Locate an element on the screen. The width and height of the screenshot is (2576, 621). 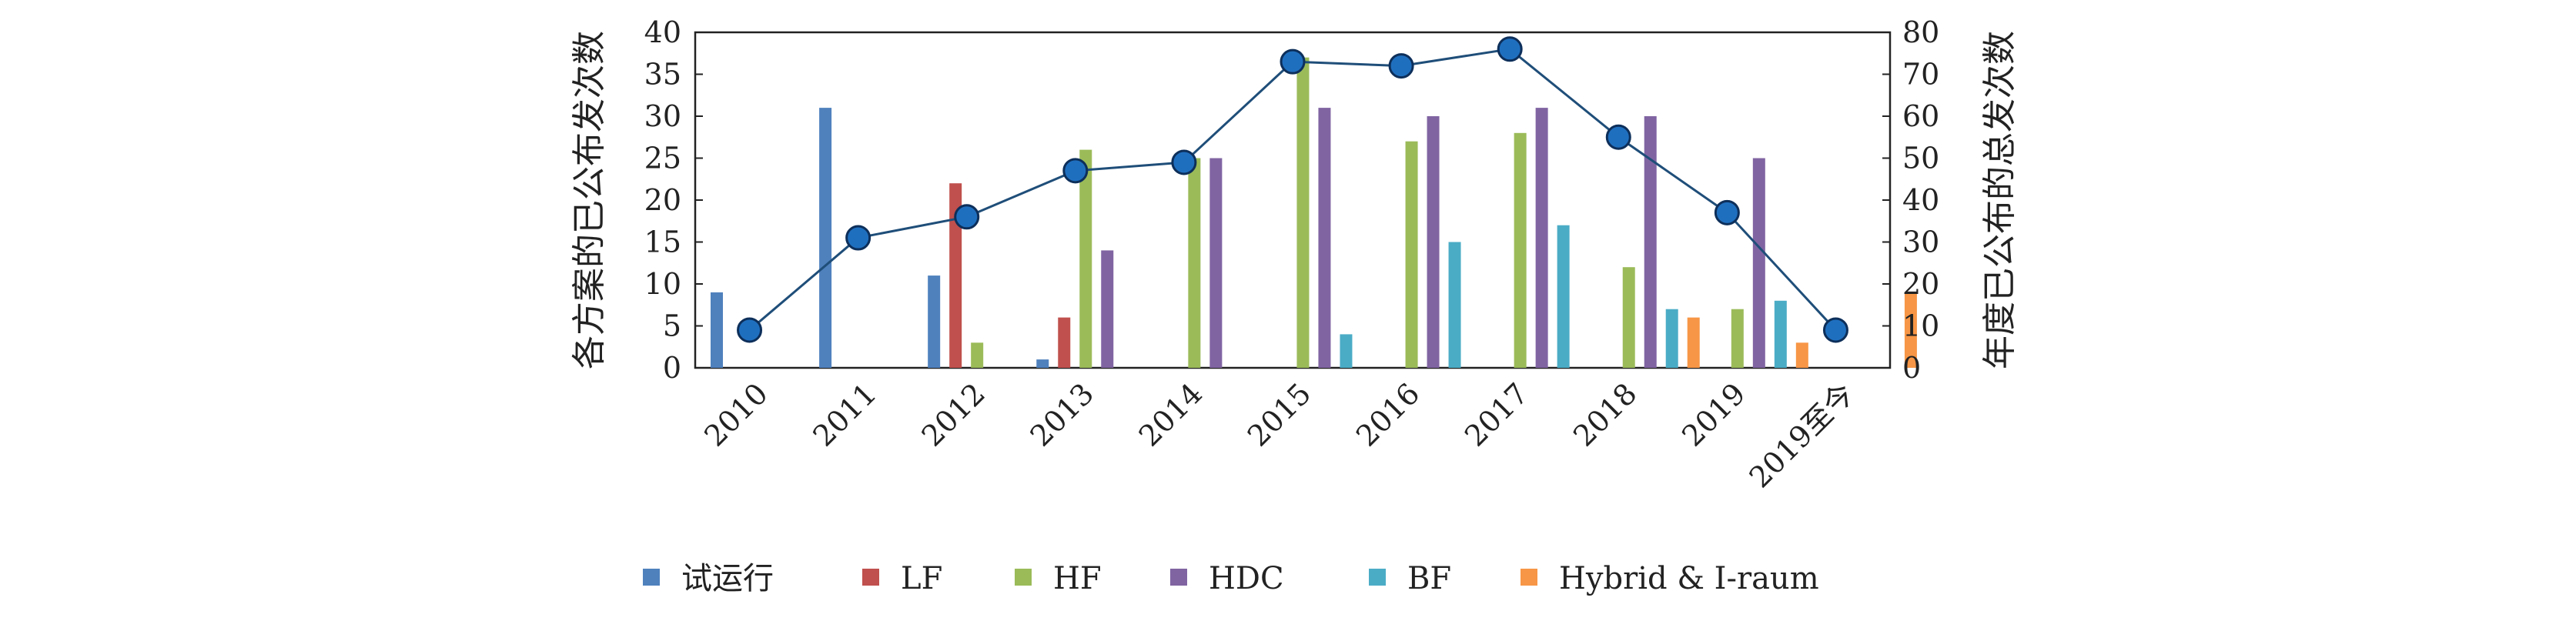
bar-HDC-2015 is located at coordinates (1325, 238).